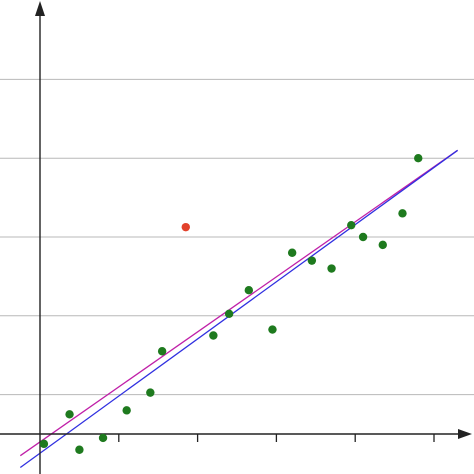 The height and width of the screenshot is (474, 474). I want to click on x-axis-arrow, so click(465, 434).